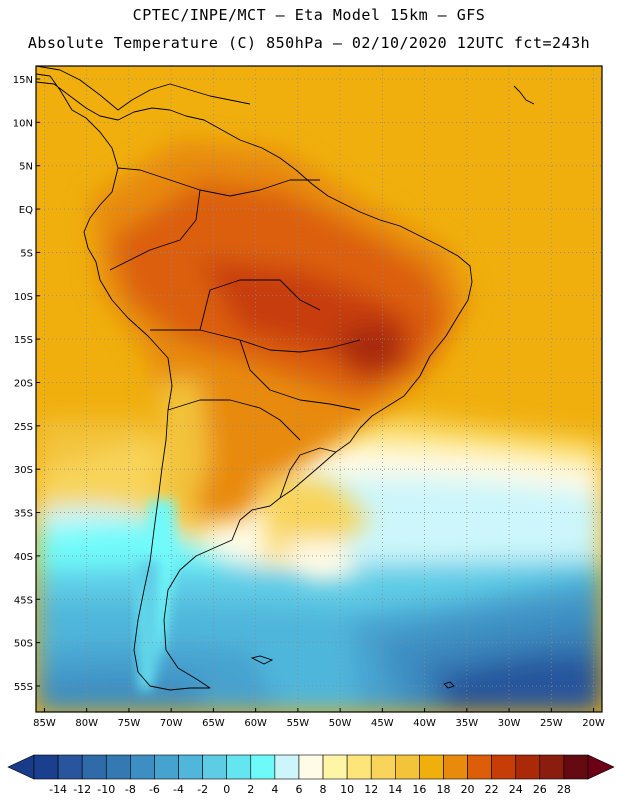  What do you see at coordinates (86, 723) in the screenshot?
I see `lon-tick-label: 80W` at bounding box center [86, 723].